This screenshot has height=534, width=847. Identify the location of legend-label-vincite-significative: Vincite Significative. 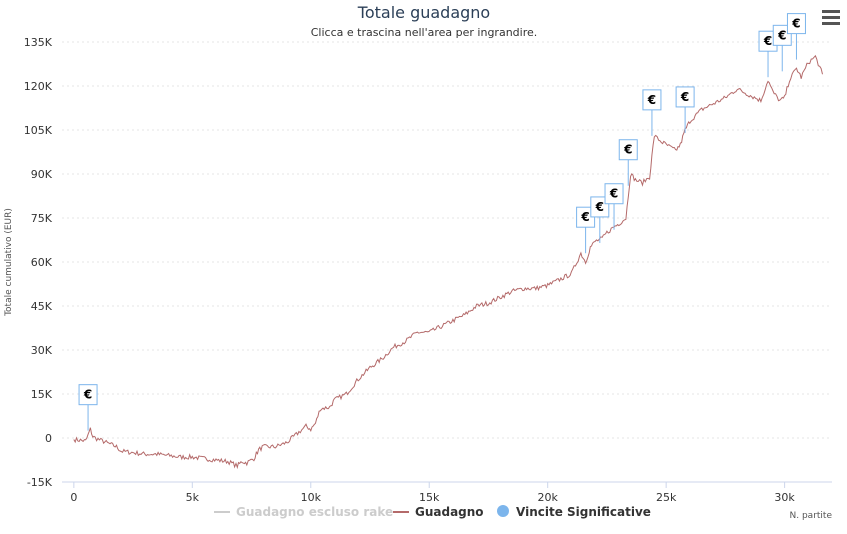
(583, 512).